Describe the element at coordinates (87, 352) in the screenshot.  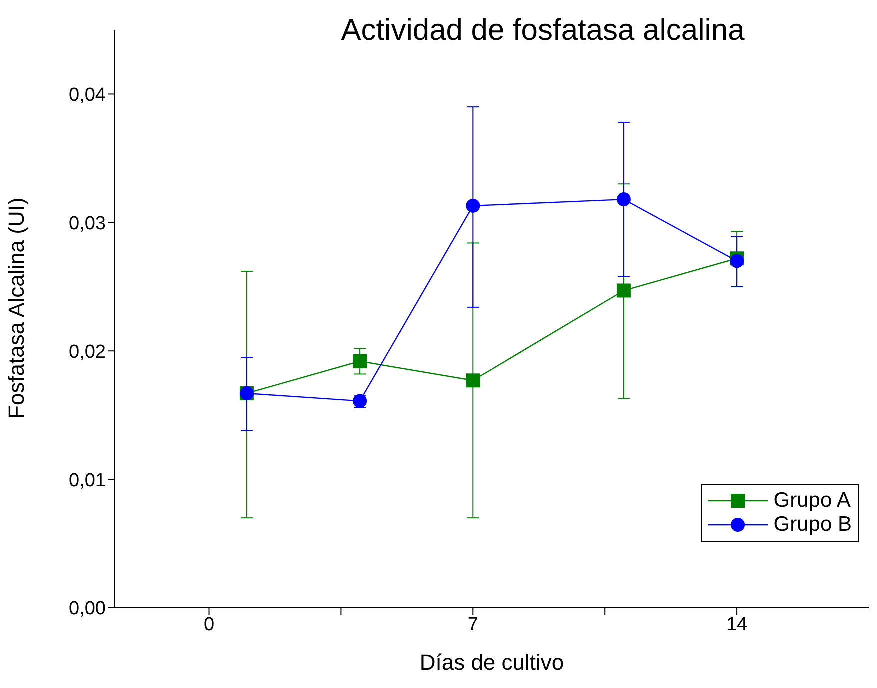
I see `y-tick-label: 0,02` at that location.